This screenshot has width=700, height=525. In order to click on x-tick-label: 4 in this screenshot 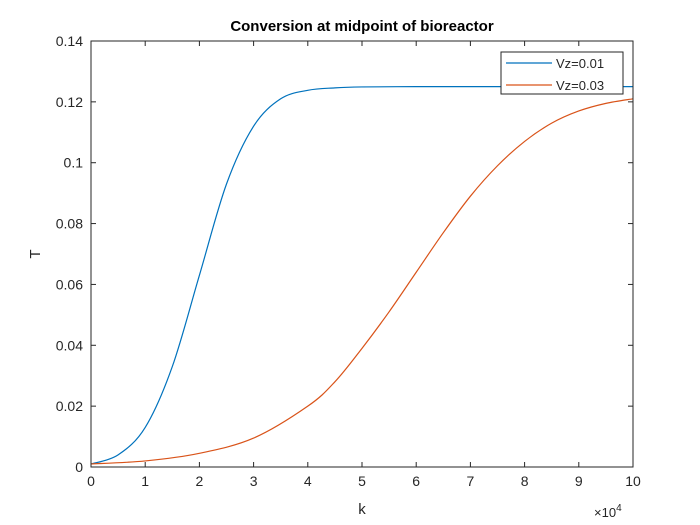, I will do `click(308, 481)`.